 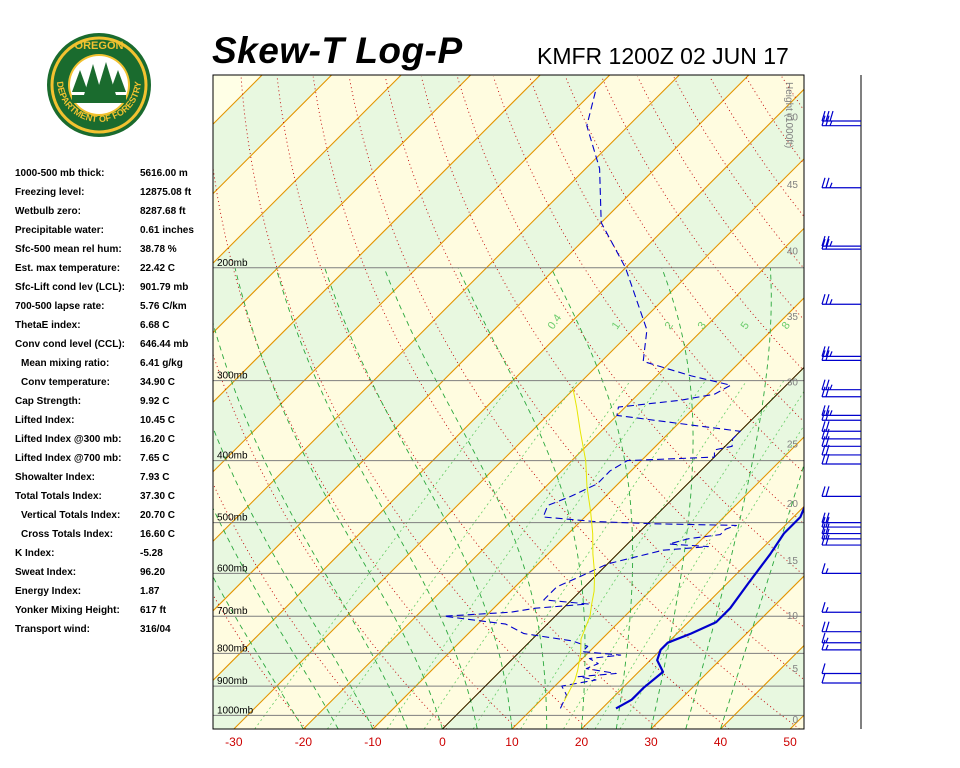 What do you see at coordinates (582, 742) in the screenshot?
I see `x-tick-label: 20` at bounding box center [582, 742].